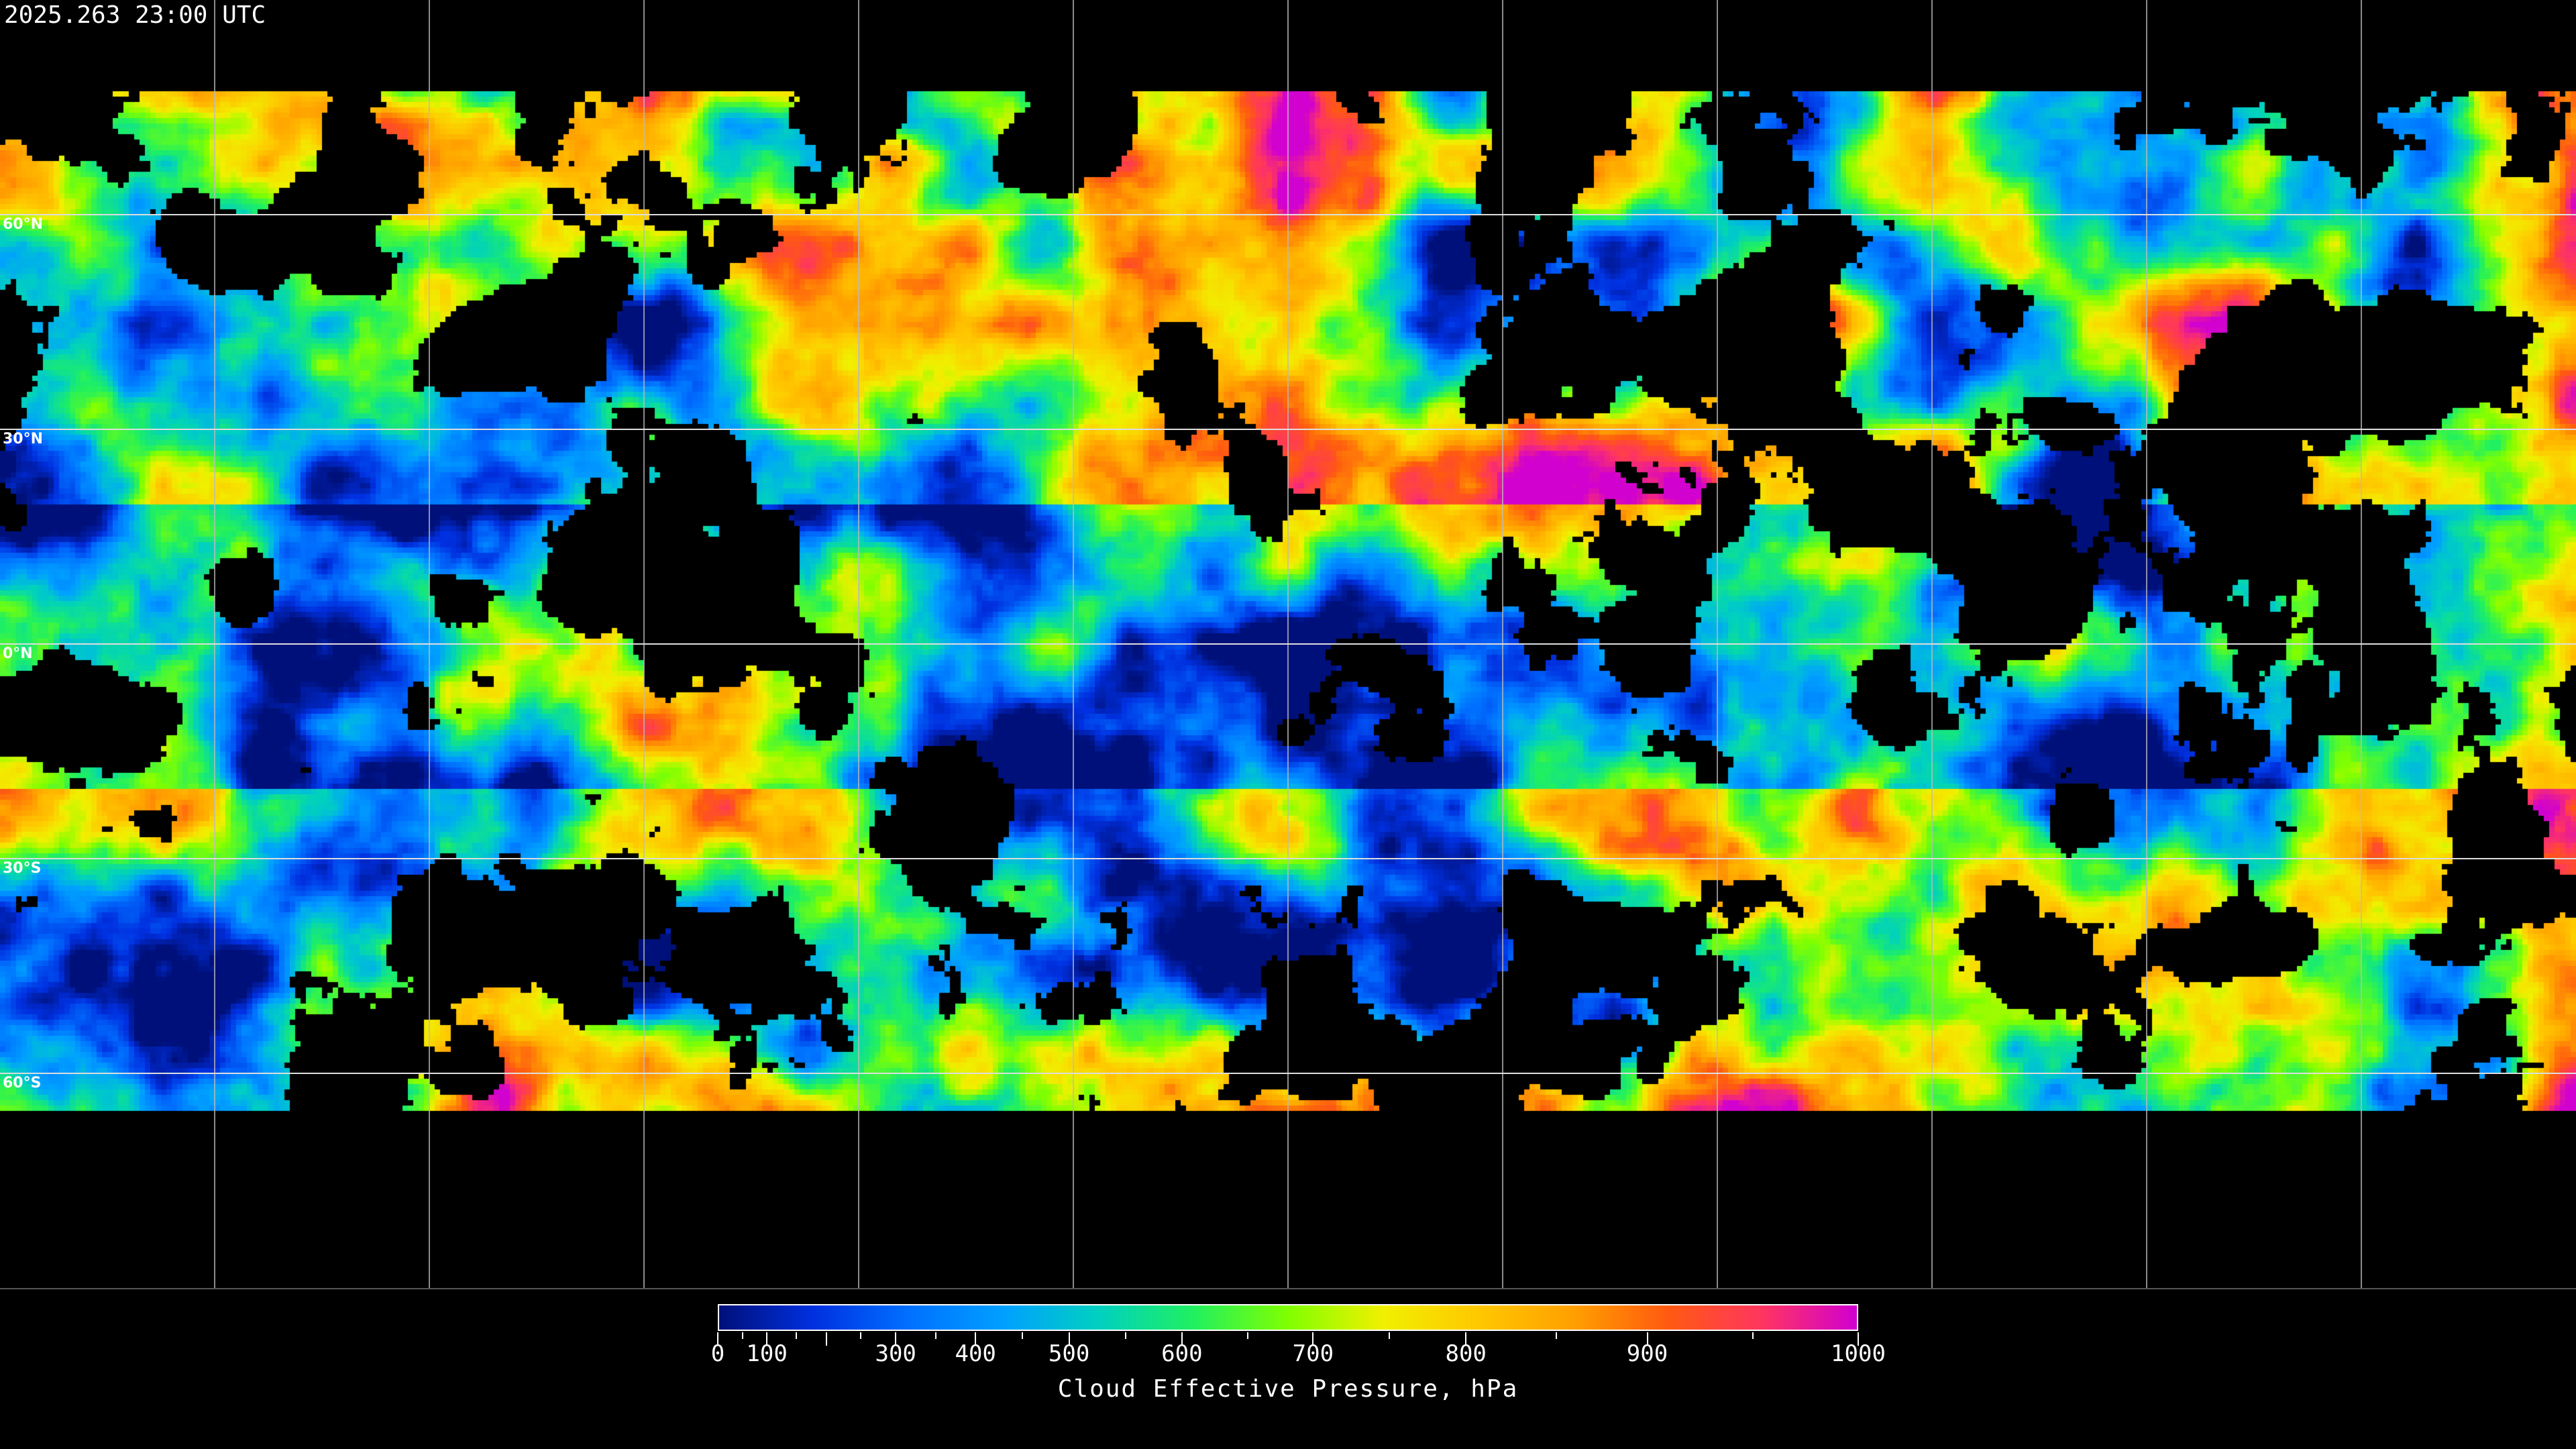  Describe the element at coordinates (1466, 1353) in the screenshot. I see `colorbar-tick-label: 800` at that location.